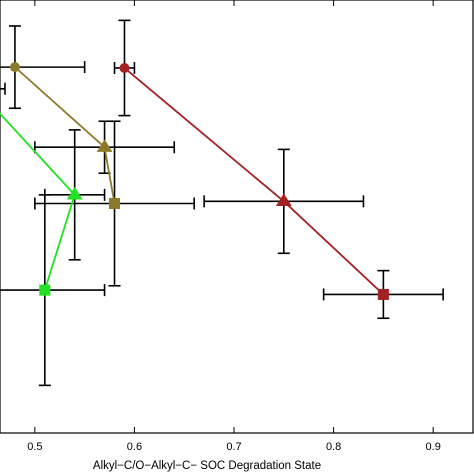 The image size is (474, 474). Describe the element at coordinates (433, 447) in the screenshot. I see `x-tick-label-4: 0.9` at that location.